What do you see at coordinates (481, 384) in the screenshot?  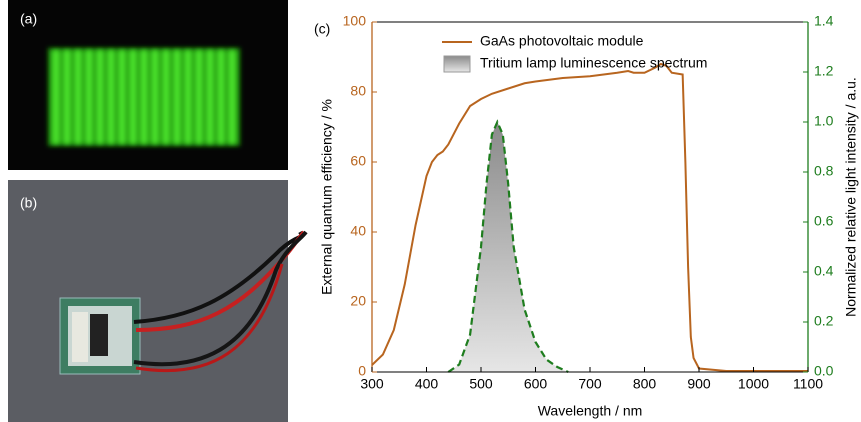 I see `x-tick-label: 500` at bounding box center [481, 384].